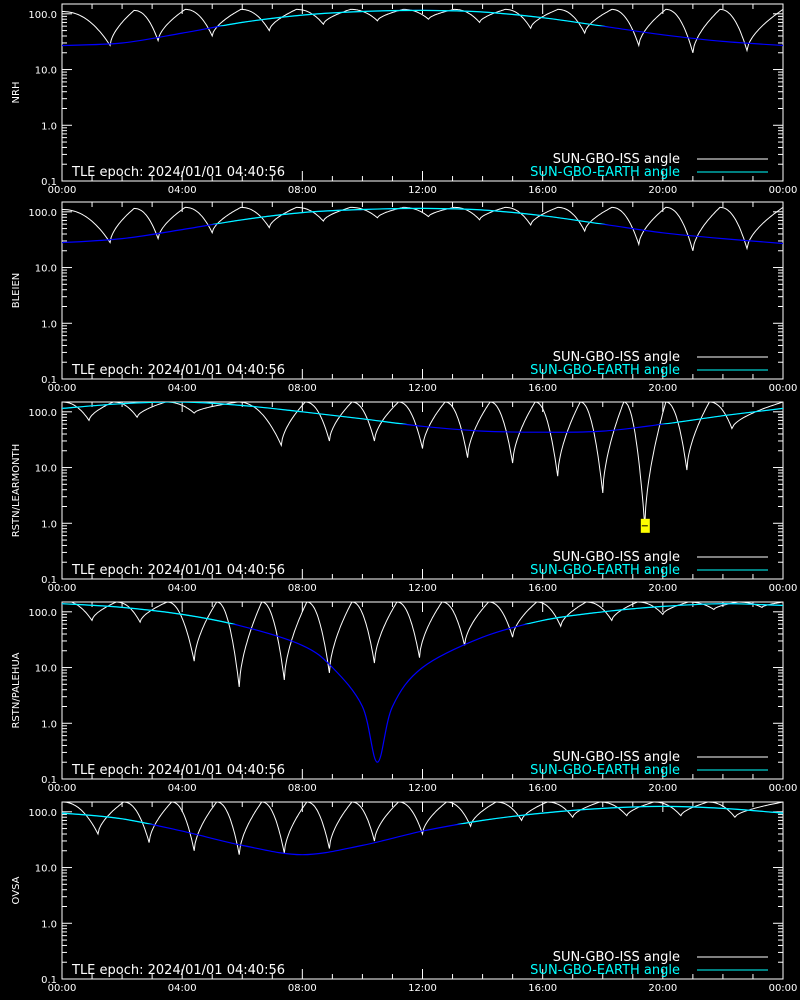  What do you see at coordinates (16, 491) in the screenshot?
I see `y-axis-label: RSTN/LEARMONTH` at bounding box center [16, 491].